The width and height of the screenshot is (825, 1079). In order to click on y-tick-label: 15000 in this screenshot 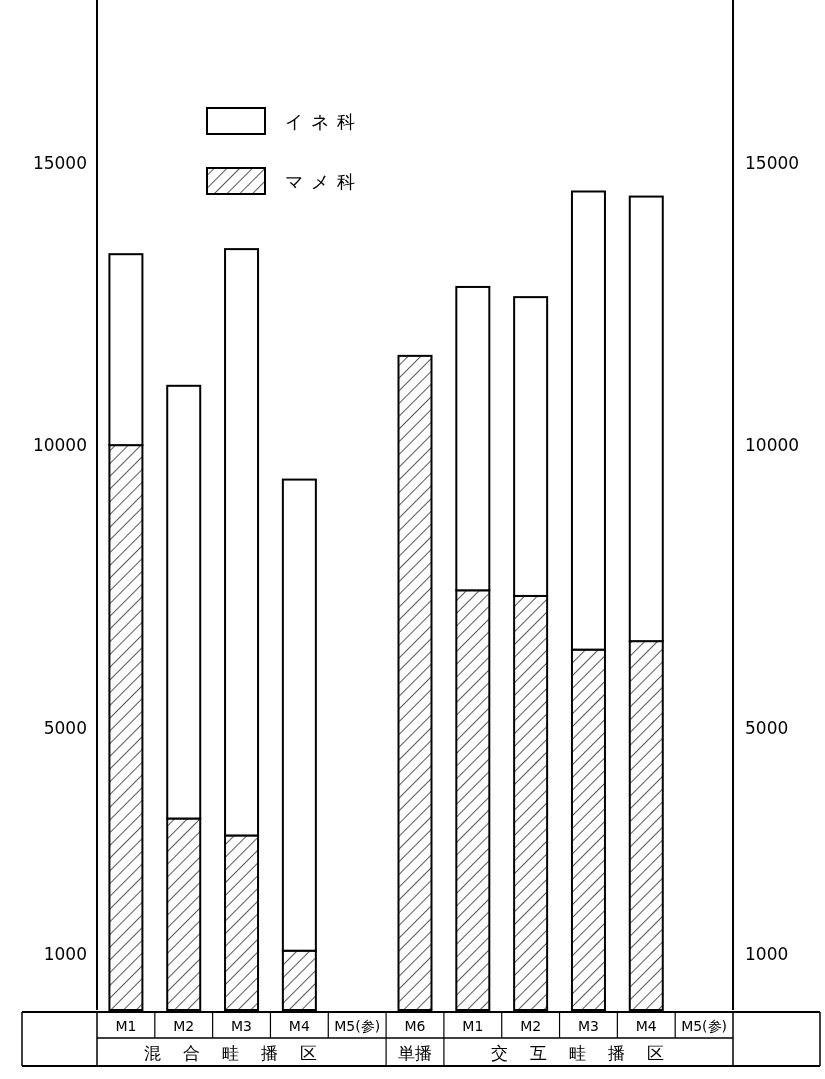, I will do `click(59, 162)`.